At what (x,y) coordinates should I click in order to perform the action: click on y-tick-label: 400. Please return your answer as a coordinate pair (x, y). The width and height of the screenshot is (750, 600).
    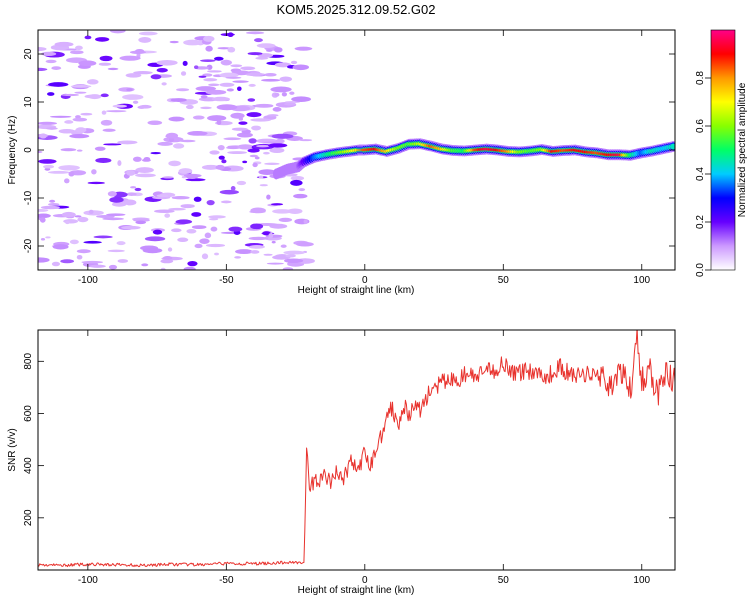
    Looking at the image, I should click on (28, 465).